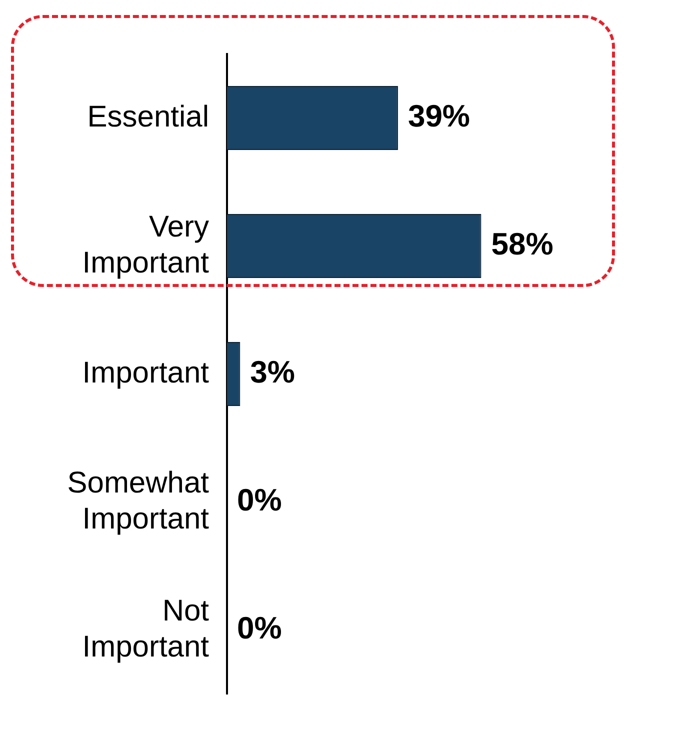  I want to click on data-label: 58%, so click(522, 244).